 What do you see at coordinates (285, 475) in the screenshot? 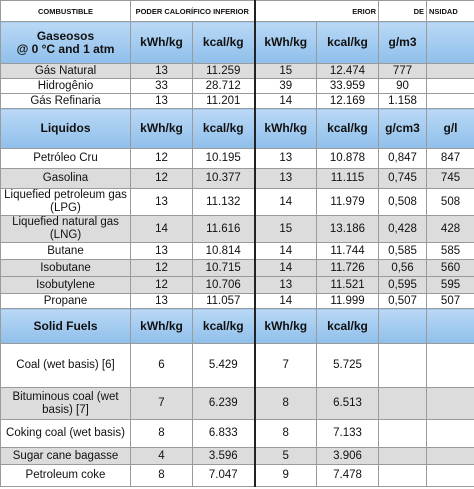
I see `table-cell: 9` at bounding box center [285, 475].